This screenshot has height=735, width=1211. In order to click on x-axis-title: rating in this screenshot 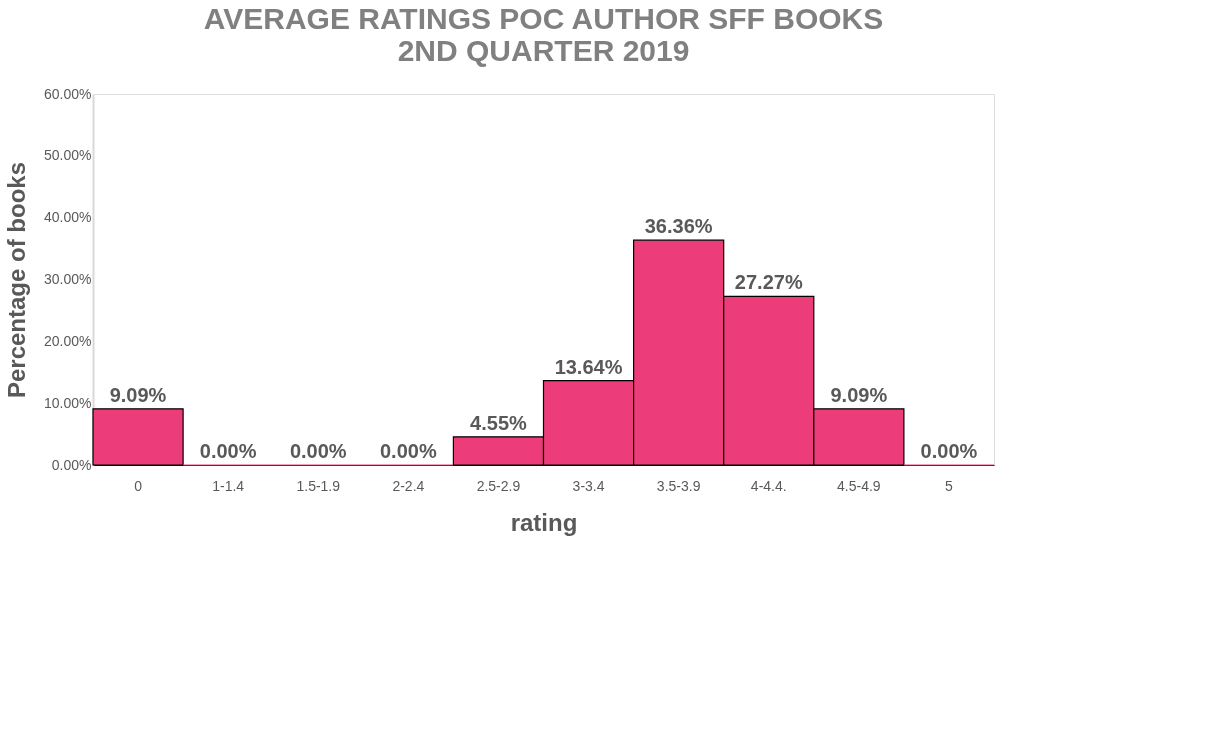, I will do `click(544, 522)`.